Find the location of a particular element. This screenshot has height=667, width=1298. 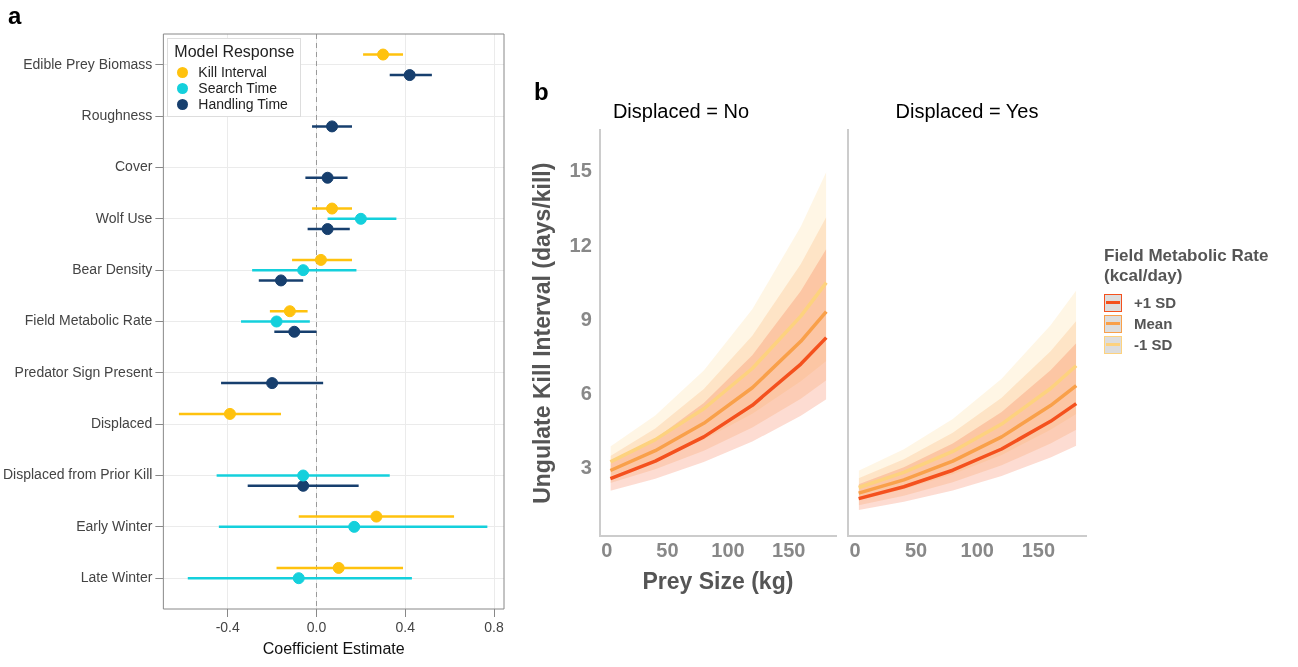

x-tick-label: 0.0 is located at coordinates (316, 627).